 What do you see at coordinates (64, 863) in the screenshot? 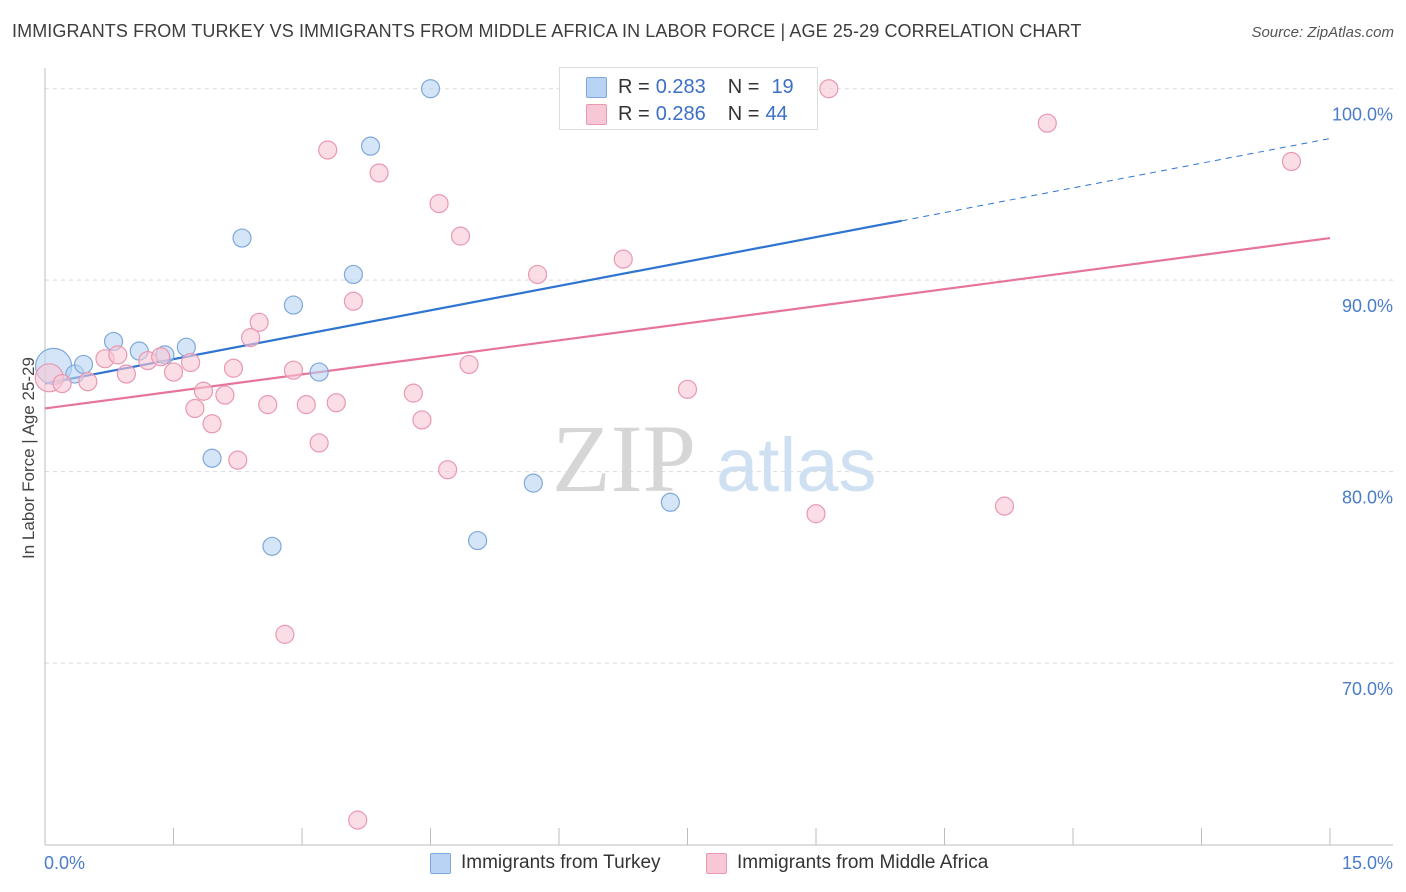
I see `x-tick-label-left: 0.0%` at bounding box center [64, 863].